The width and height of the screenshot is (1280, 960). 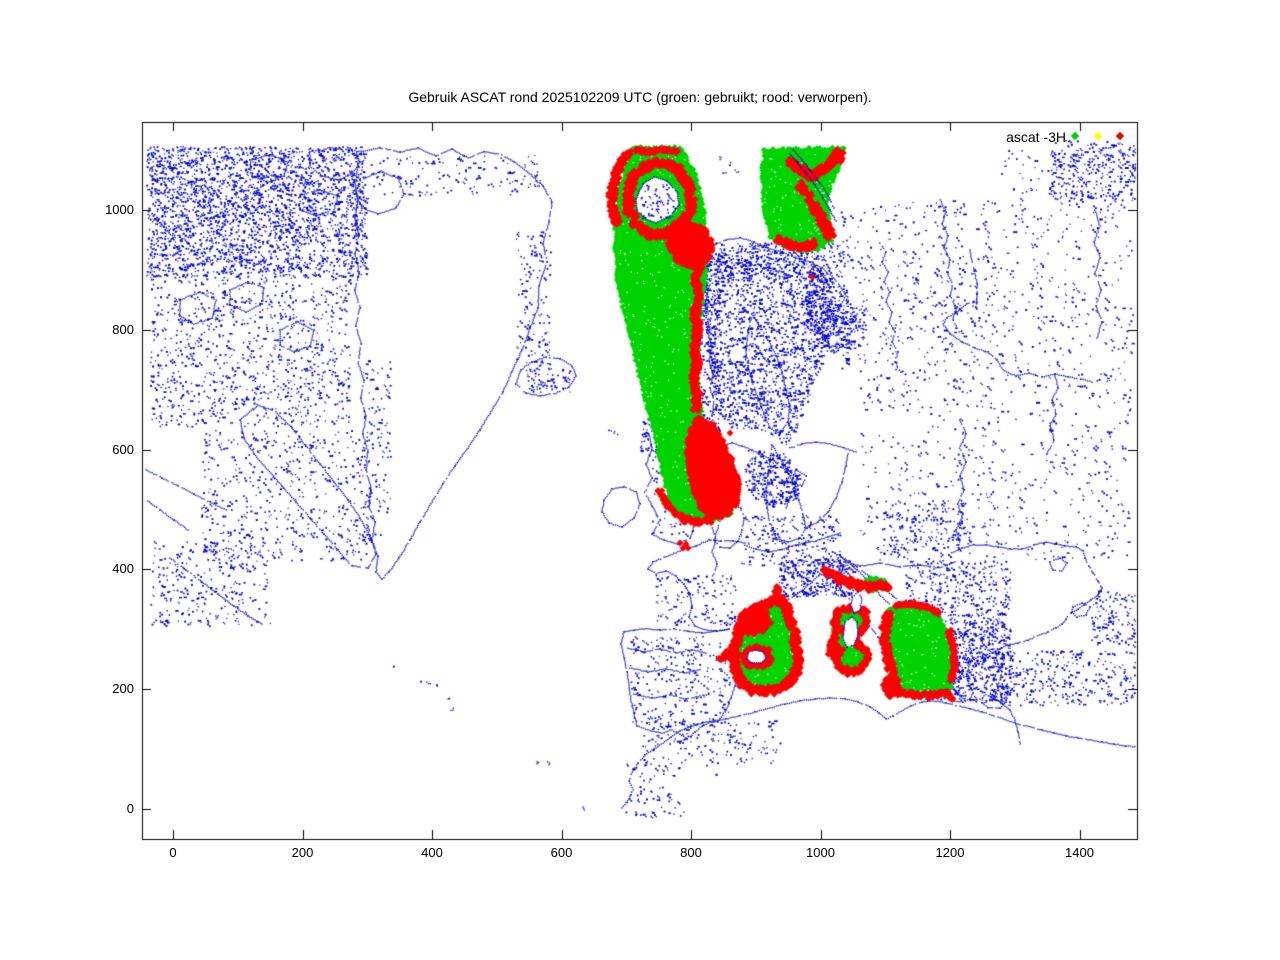 I want to click on y-tick-label: 200, so click(x=123, y=689).